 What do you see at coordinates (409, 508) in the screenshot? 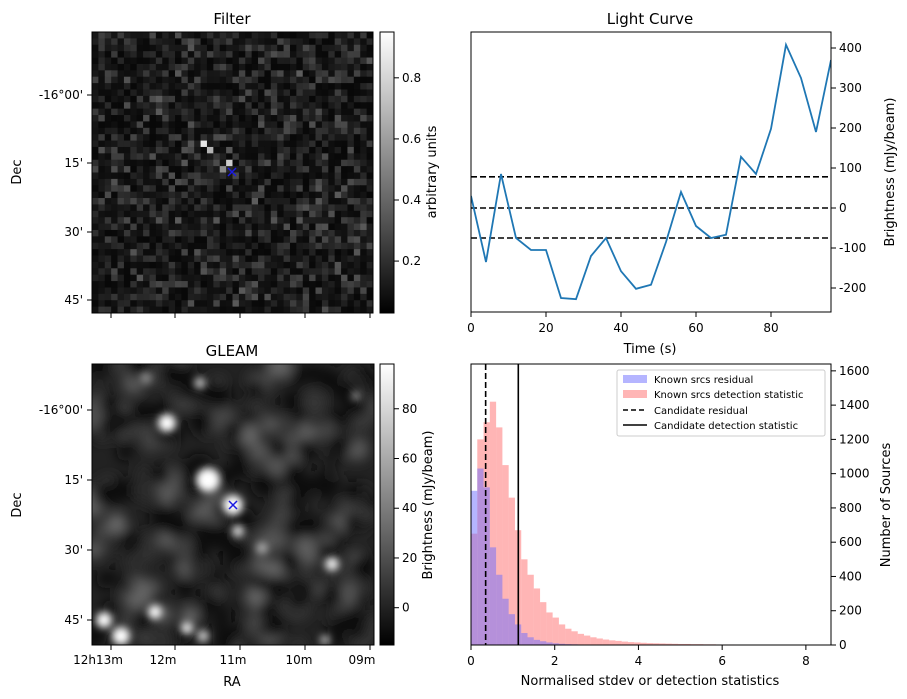
I see `colorbar-tick-label: 40` at bounding box center [409, 508].